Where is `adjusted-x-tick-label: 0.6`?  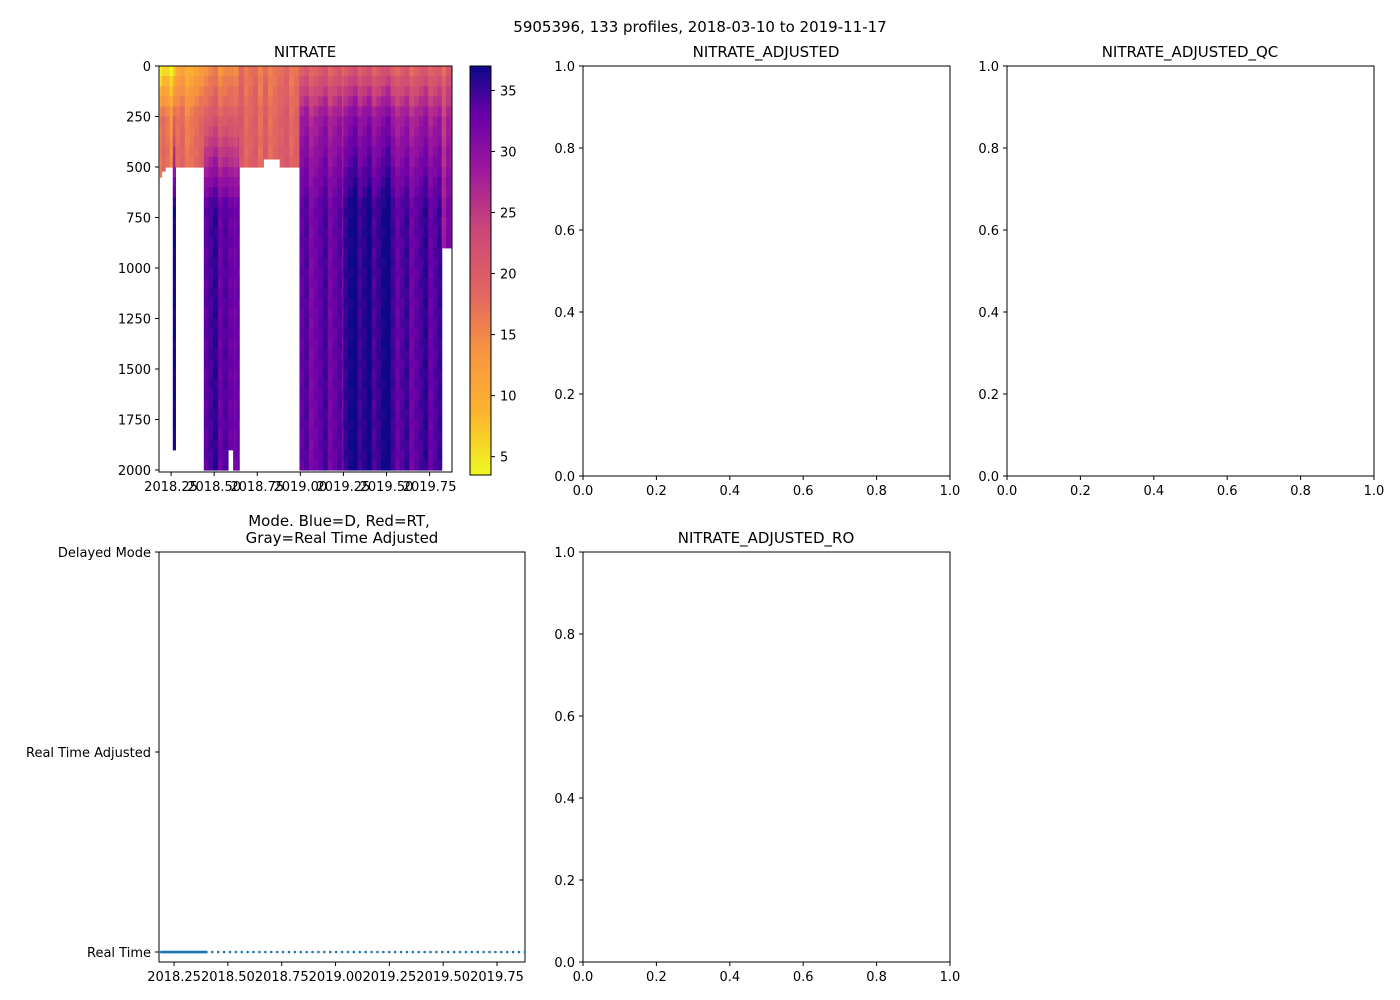 adjusted-x-tick-label: 0.6 is located at coordinates (803, 491).